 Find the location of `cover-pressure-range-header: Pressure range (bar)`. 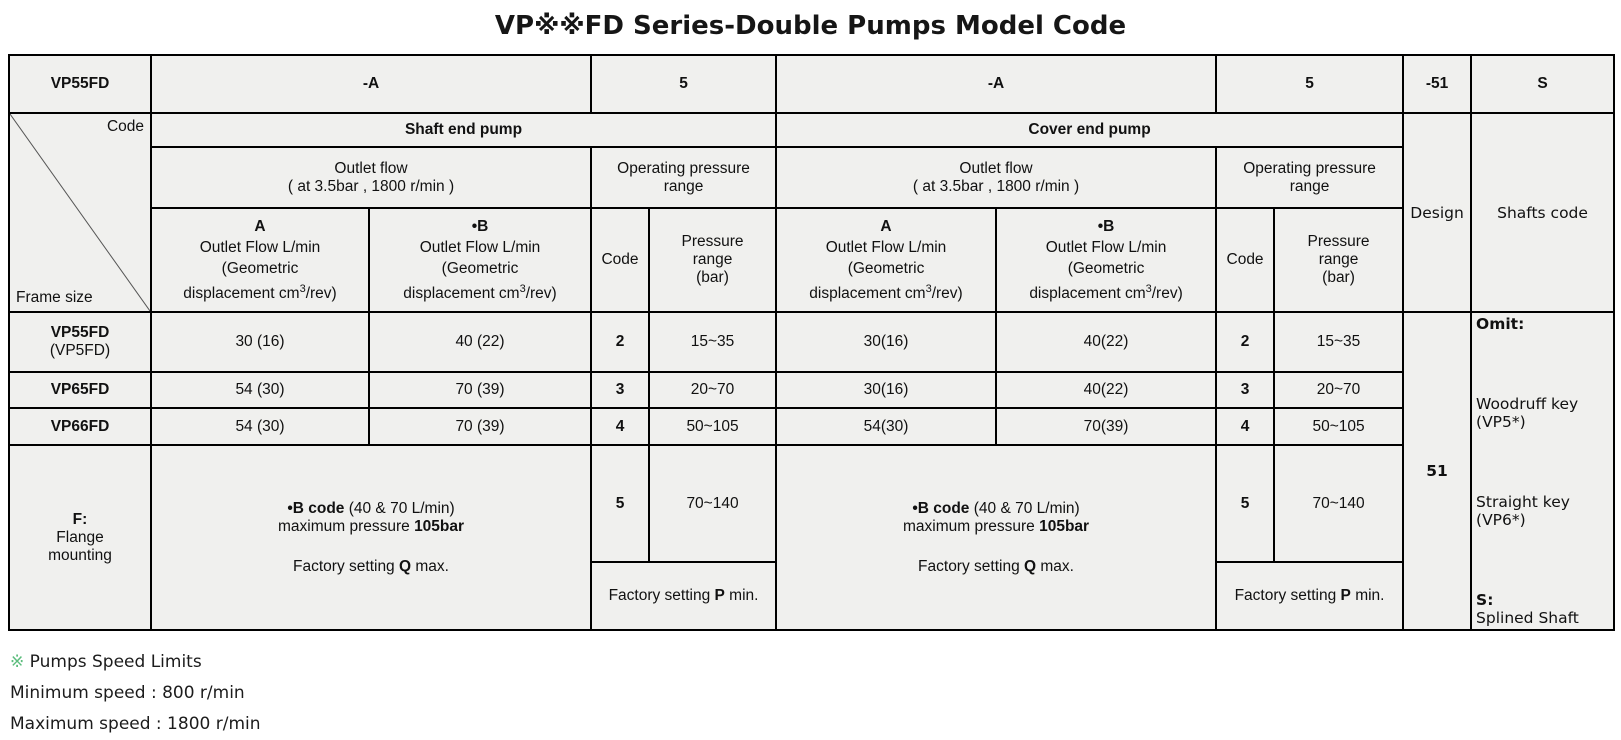

cover-pressure-range-header: Pressure range (bar) is located at coordinates (1339, 260).